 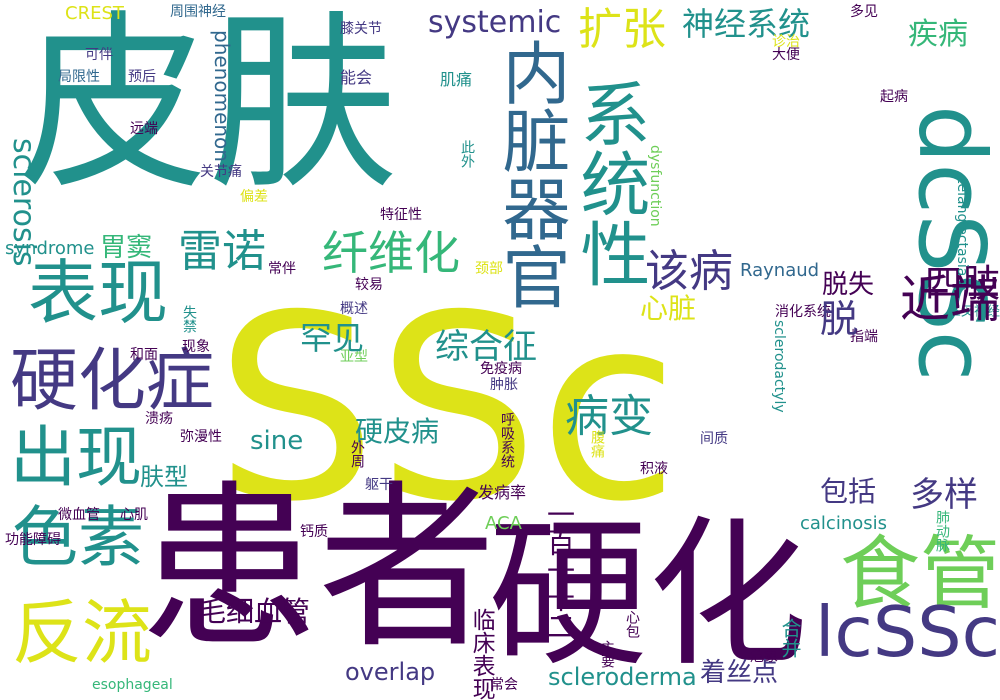 What do you see at coordinates (489, 269) in the screenshot?
I see `word-36: 颈部` at bounding box center [489, 269].